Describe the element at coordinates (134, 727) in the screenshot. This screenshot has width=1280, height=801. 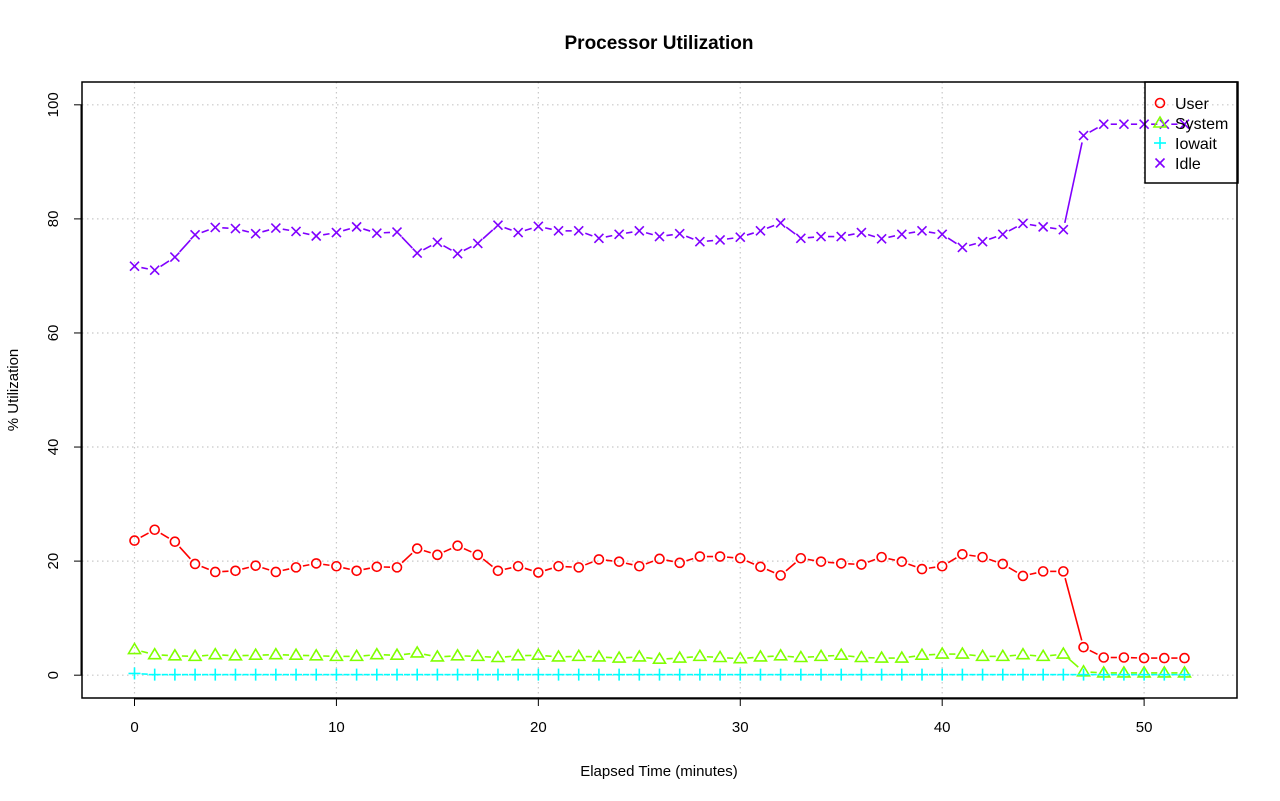
I see `x-tick-label: 0` at that location.